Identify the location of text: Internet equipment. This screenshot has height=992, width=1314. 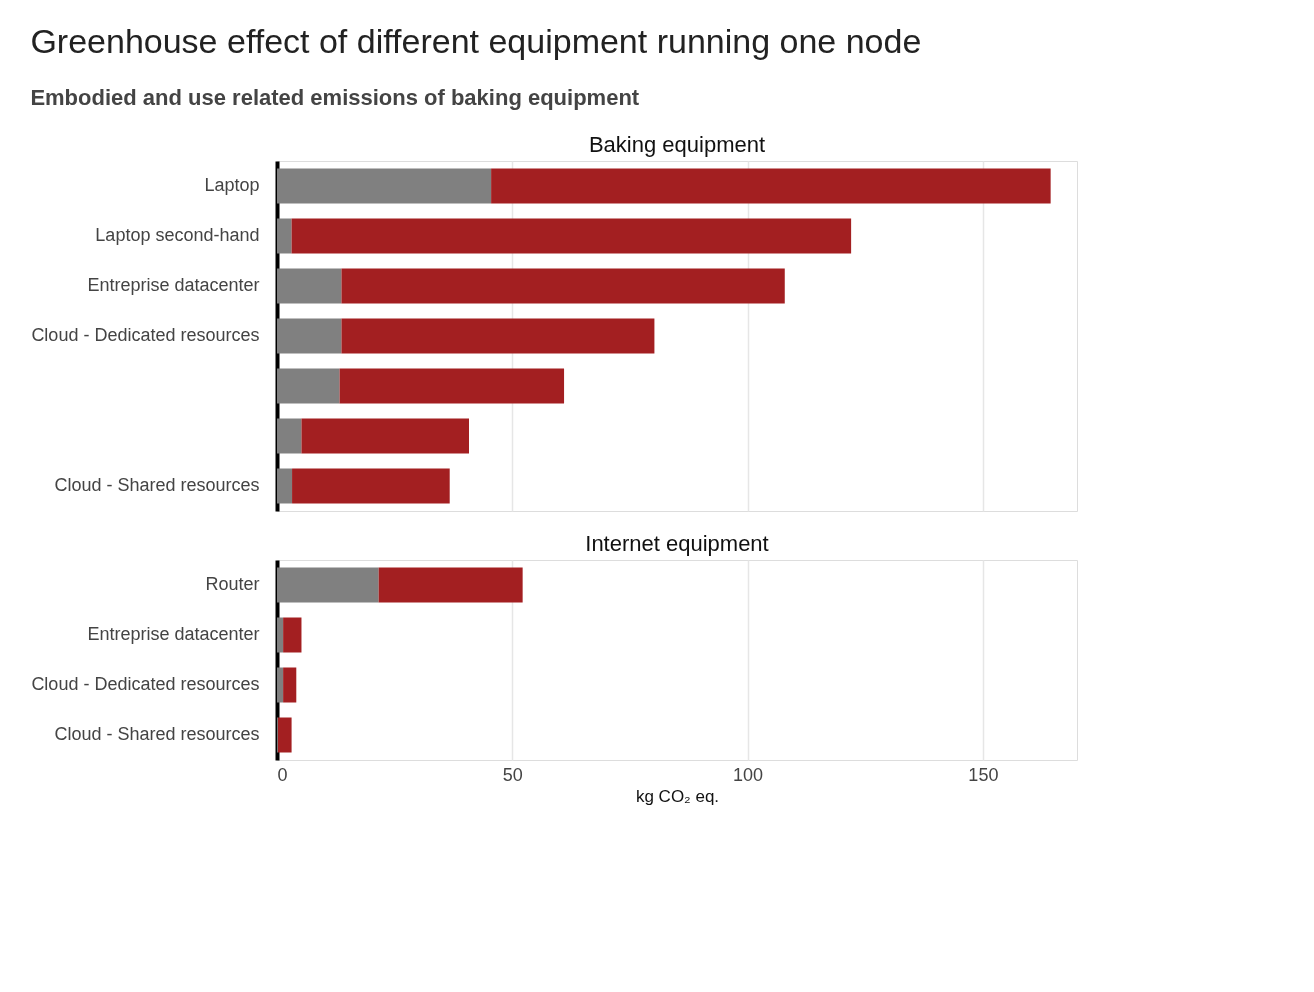
(677, 543).